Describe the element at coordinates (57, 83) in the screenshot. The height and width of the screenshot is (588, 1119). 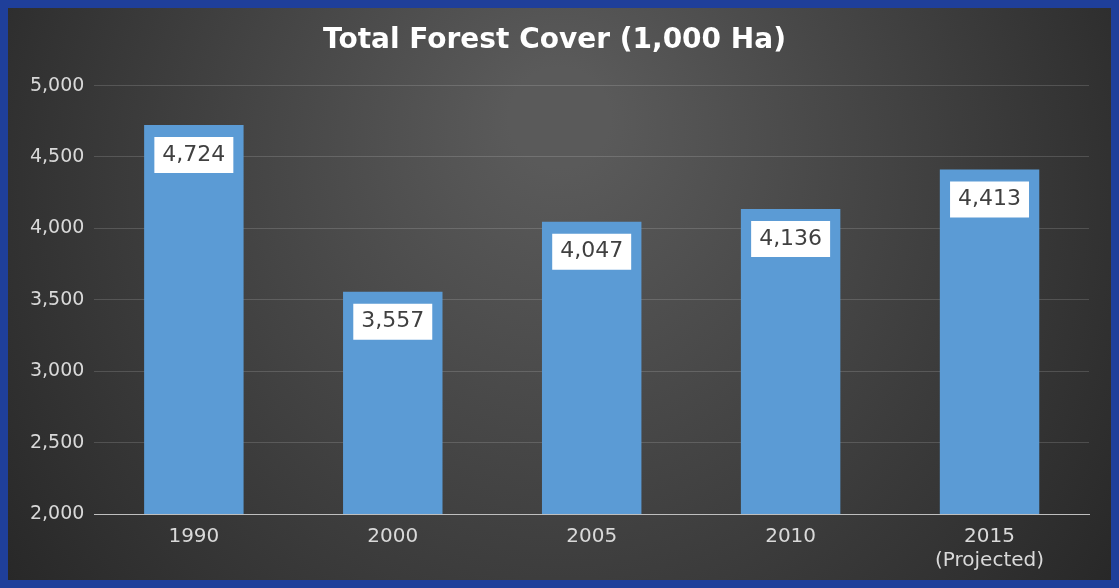
I see `y-tick-label: 5,000` at that location.